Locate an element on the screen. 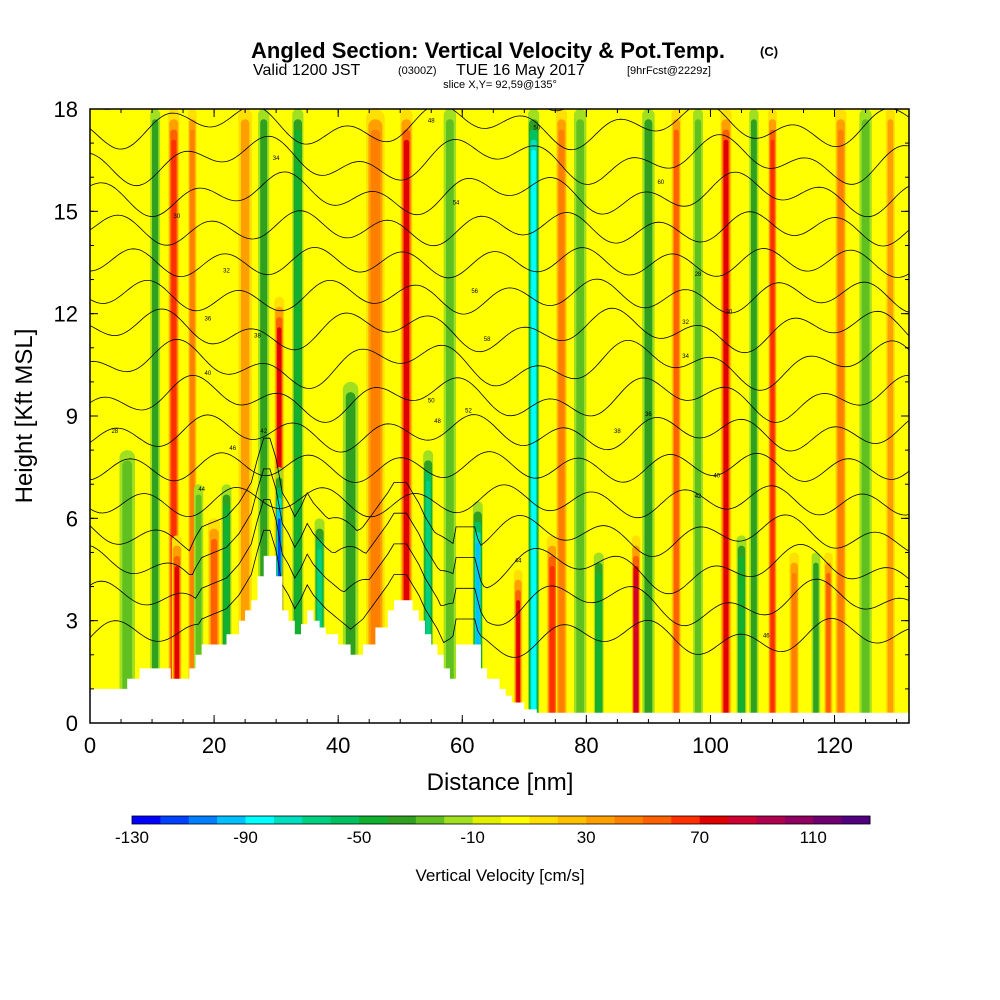 This screenshot has width=1000, height=1000. contour-label: 44 is located at coordinates (518, 562).